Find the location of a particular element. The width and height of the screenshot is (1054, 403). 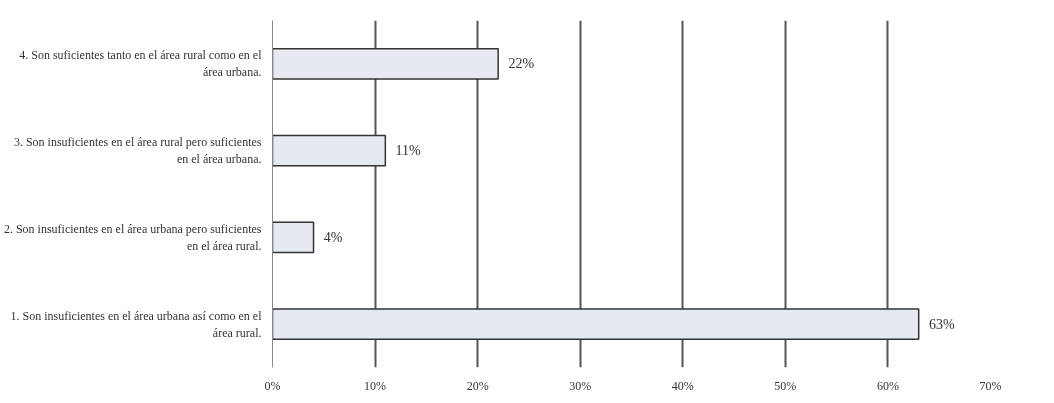

data-label: 22% is located at coordinates (521, 64).